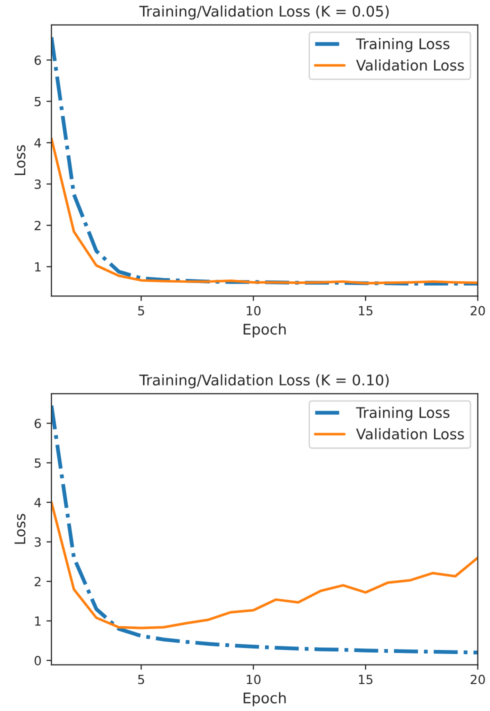 The width and height of the screenshot is (490, 711). What do you see at coordinates (264, 12) in the screenshot?
I see `chart-title: Training/Validation Loss (K = 0.05)` at bounding box center [264, 12].